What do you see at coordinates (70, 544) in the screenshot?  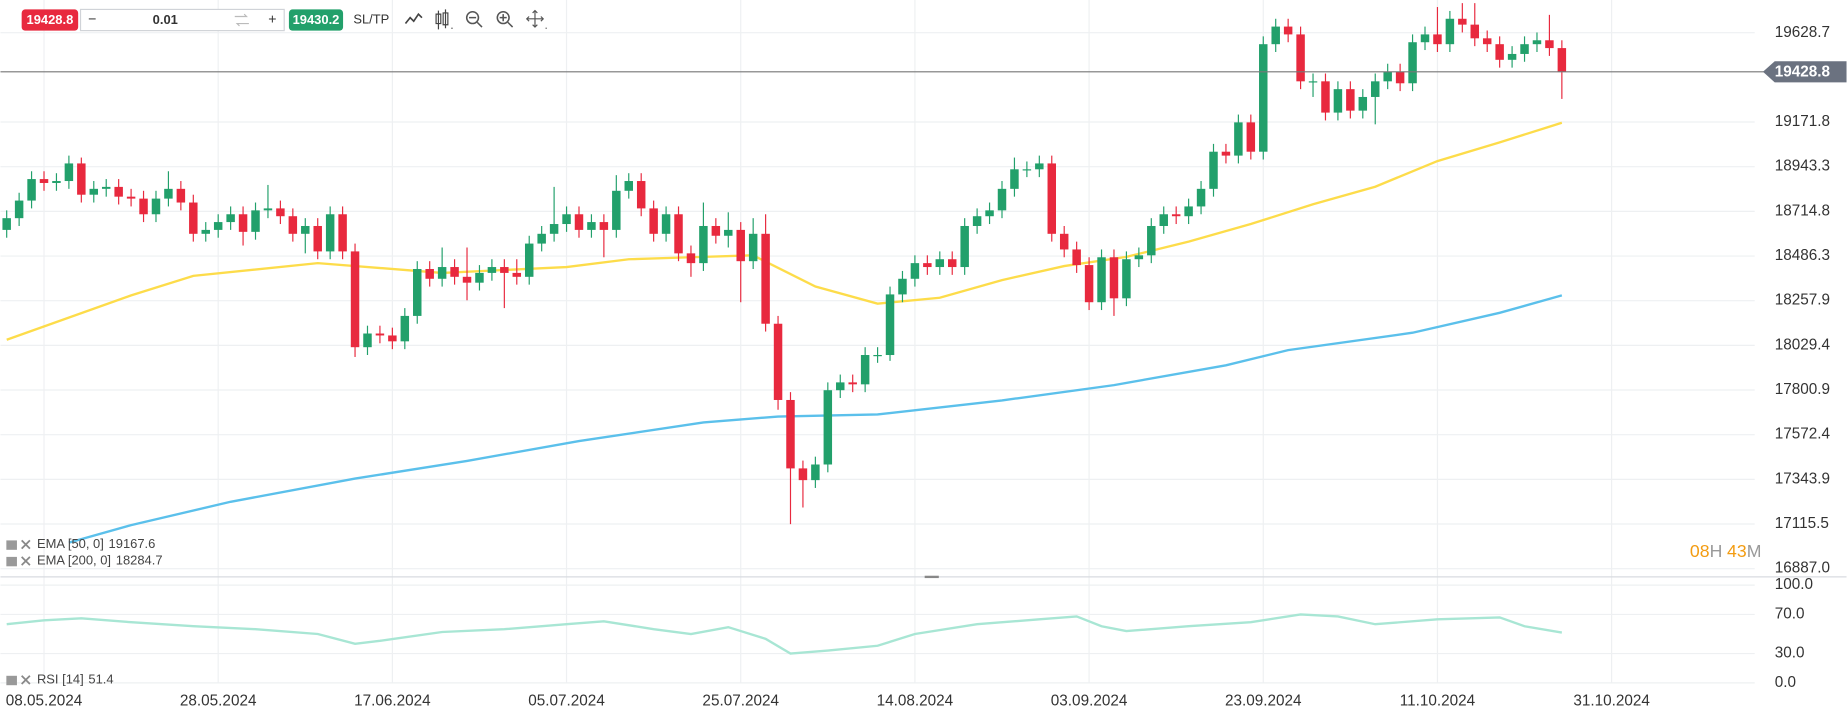 I see `legend-name: EMA [50, 0]` at bounding box center [70, 544].